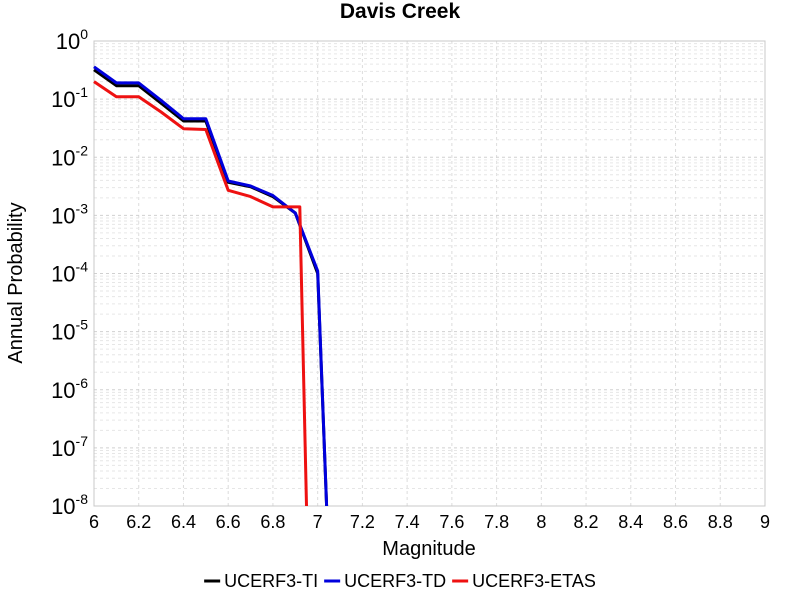 This screenshot has width=800, height=600. I want to click on legend-item: UCERF3-TD, so click(385, 581).